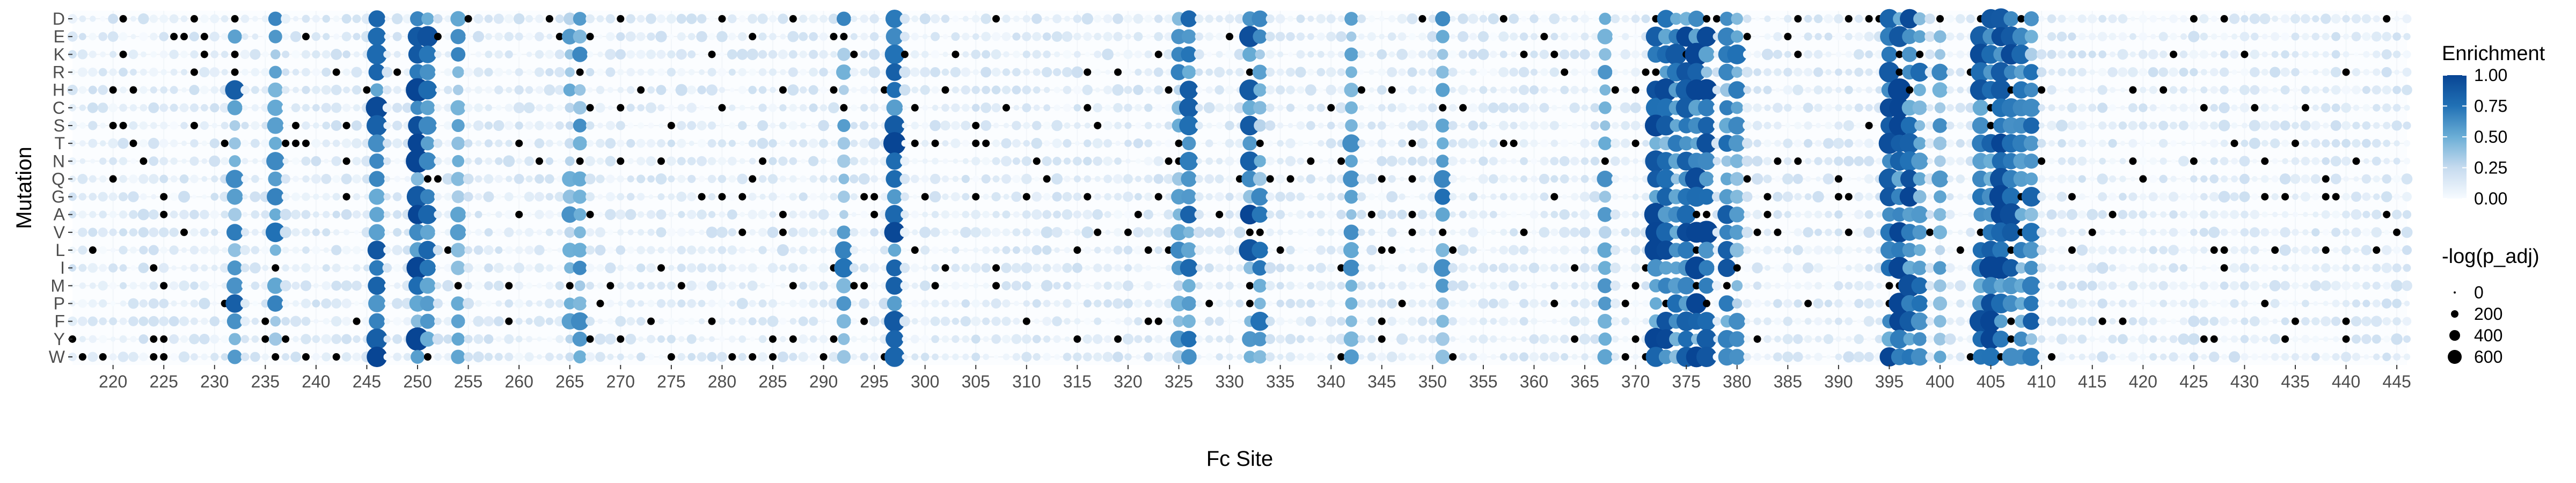 Image resolution: width=2576 pixels, height=483 pixels. Describe the element at coordinates (59, 18) in the screenshot. I see `y-tick-label: D` at that location.